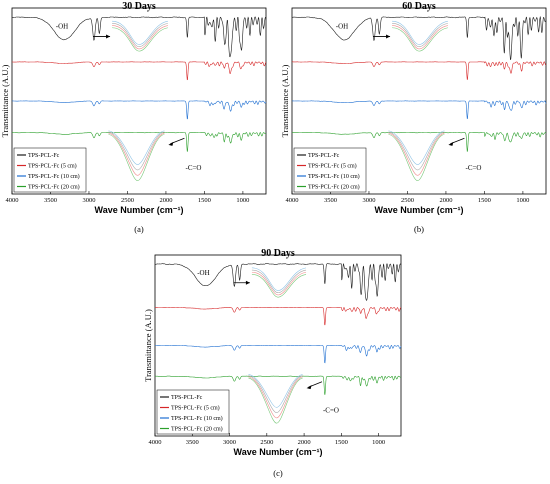 Image resolution: width=550 pixels, height=484 pixels. I want to click on legend-box, so click(330, 170).